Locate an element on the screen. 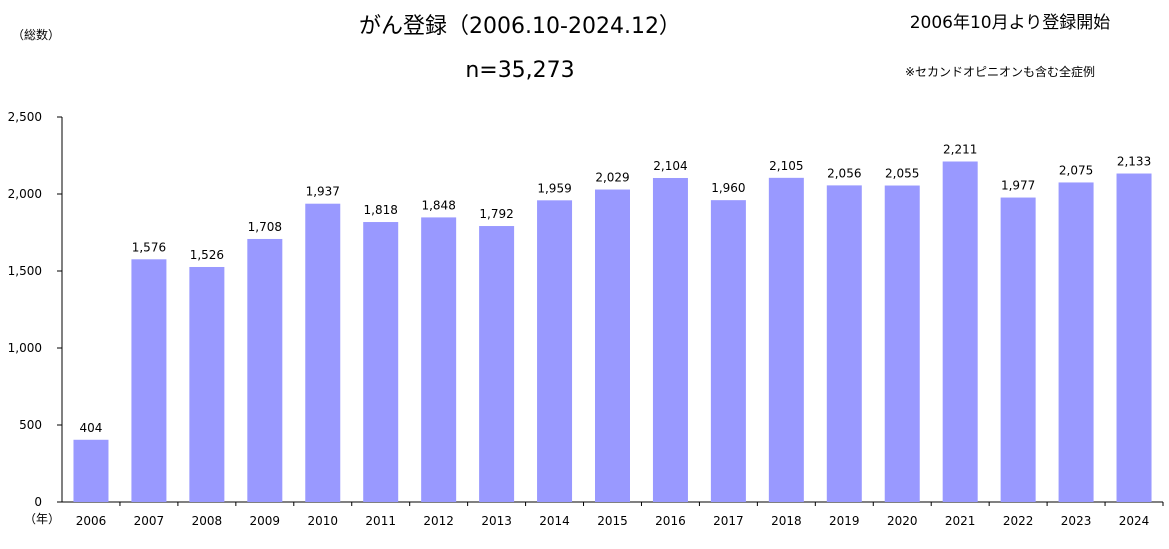 The width and height of the screenshot is (1169, 549). data-label: 1,977 is located at coordinates (1018, 186).